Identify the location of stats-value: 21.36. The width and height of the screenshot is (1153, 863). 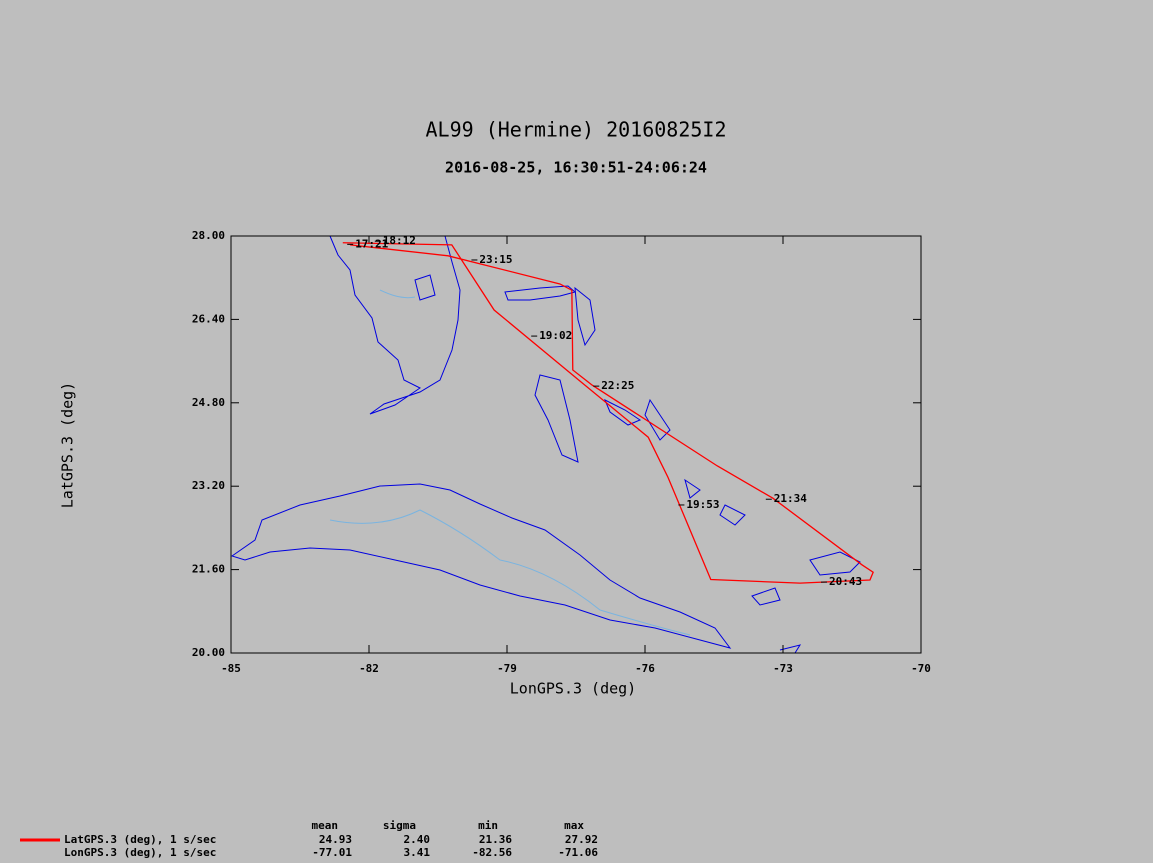
(495, 839).